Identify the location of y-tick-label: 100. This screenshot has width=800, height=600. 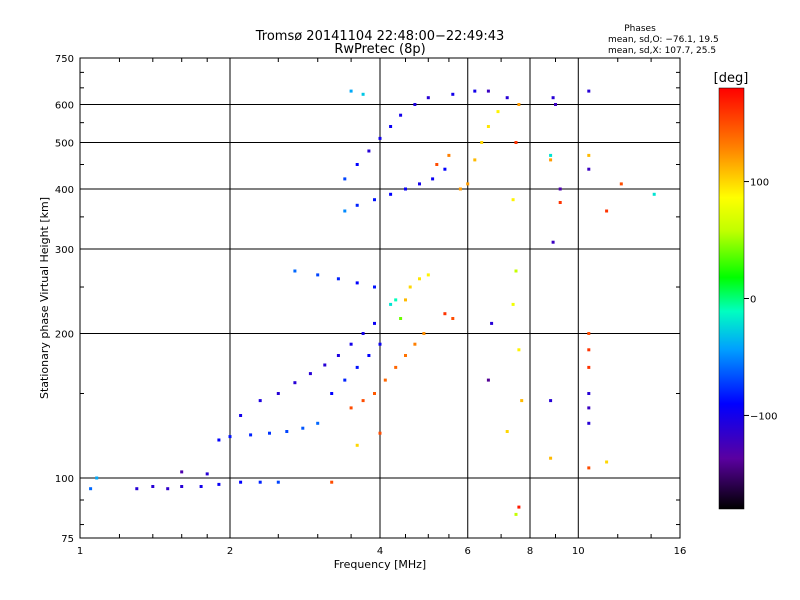
(64, 479).